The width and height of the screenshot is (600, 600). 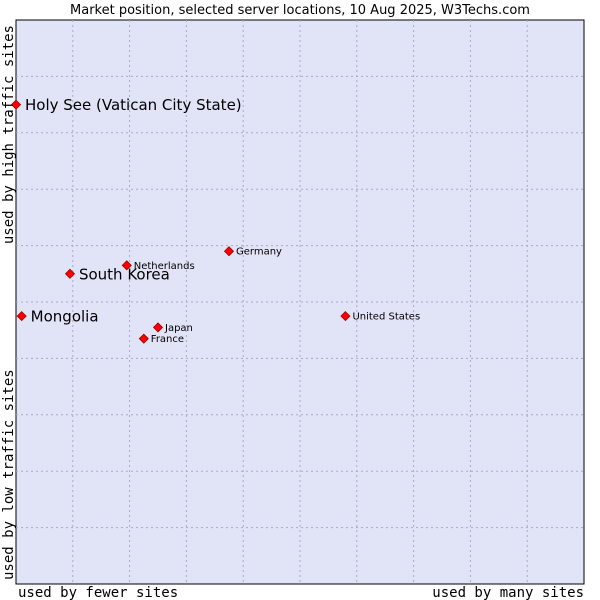 I want to click on data-point-label: Japan, so click(x=178, y=328).